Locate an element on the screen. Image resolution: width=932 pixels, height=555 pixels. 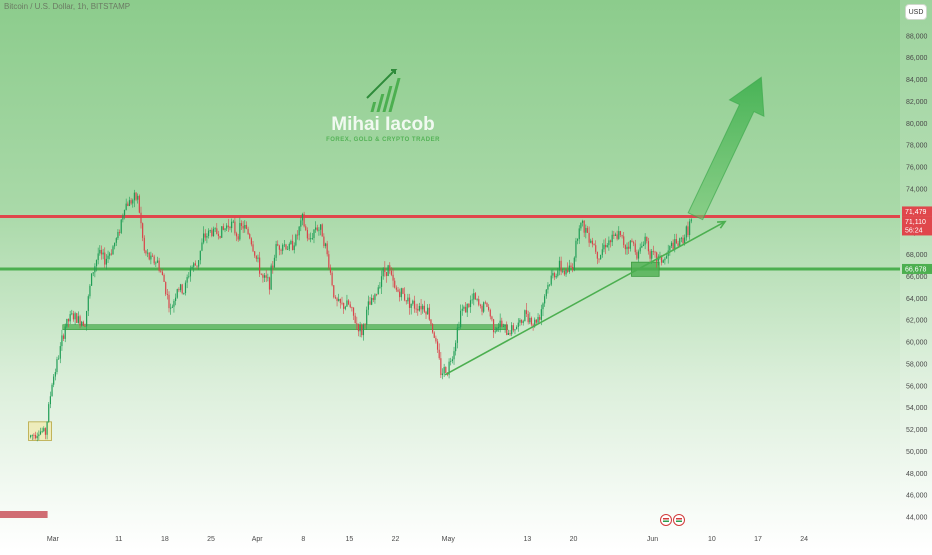
time-tick-label: 24 is located at coordinates (804, 539).